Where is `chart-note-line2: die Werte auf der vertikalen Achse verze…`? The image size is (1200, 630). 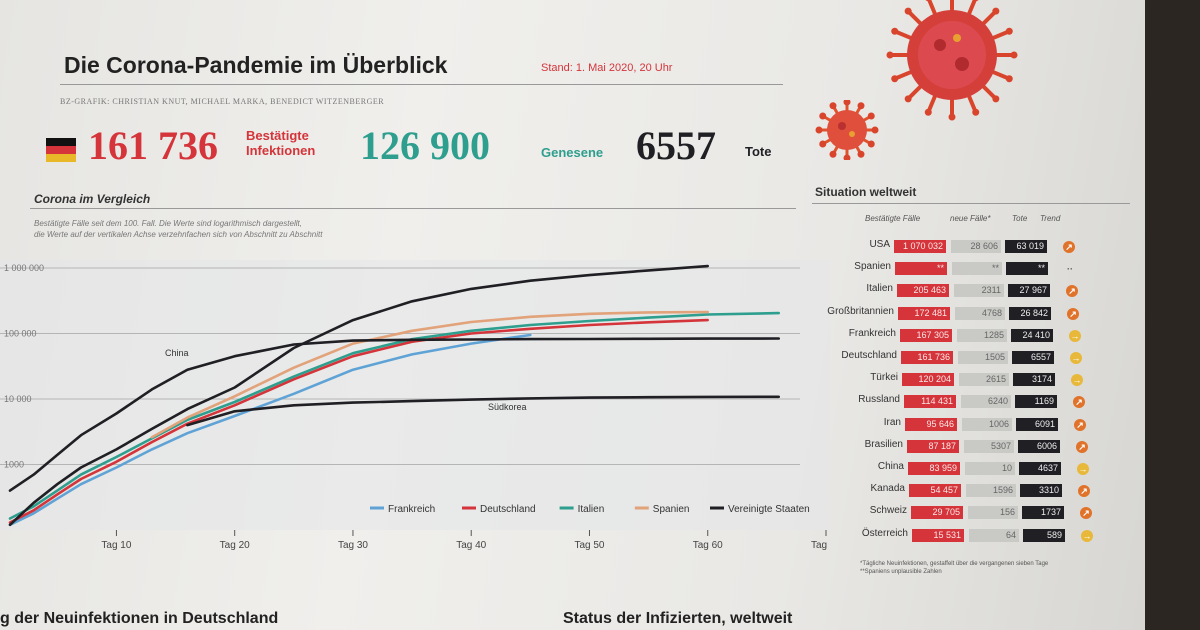 chart-note-line2: die Werte auf der vertikalen Achse verze… is located at coordinates (178, 234).